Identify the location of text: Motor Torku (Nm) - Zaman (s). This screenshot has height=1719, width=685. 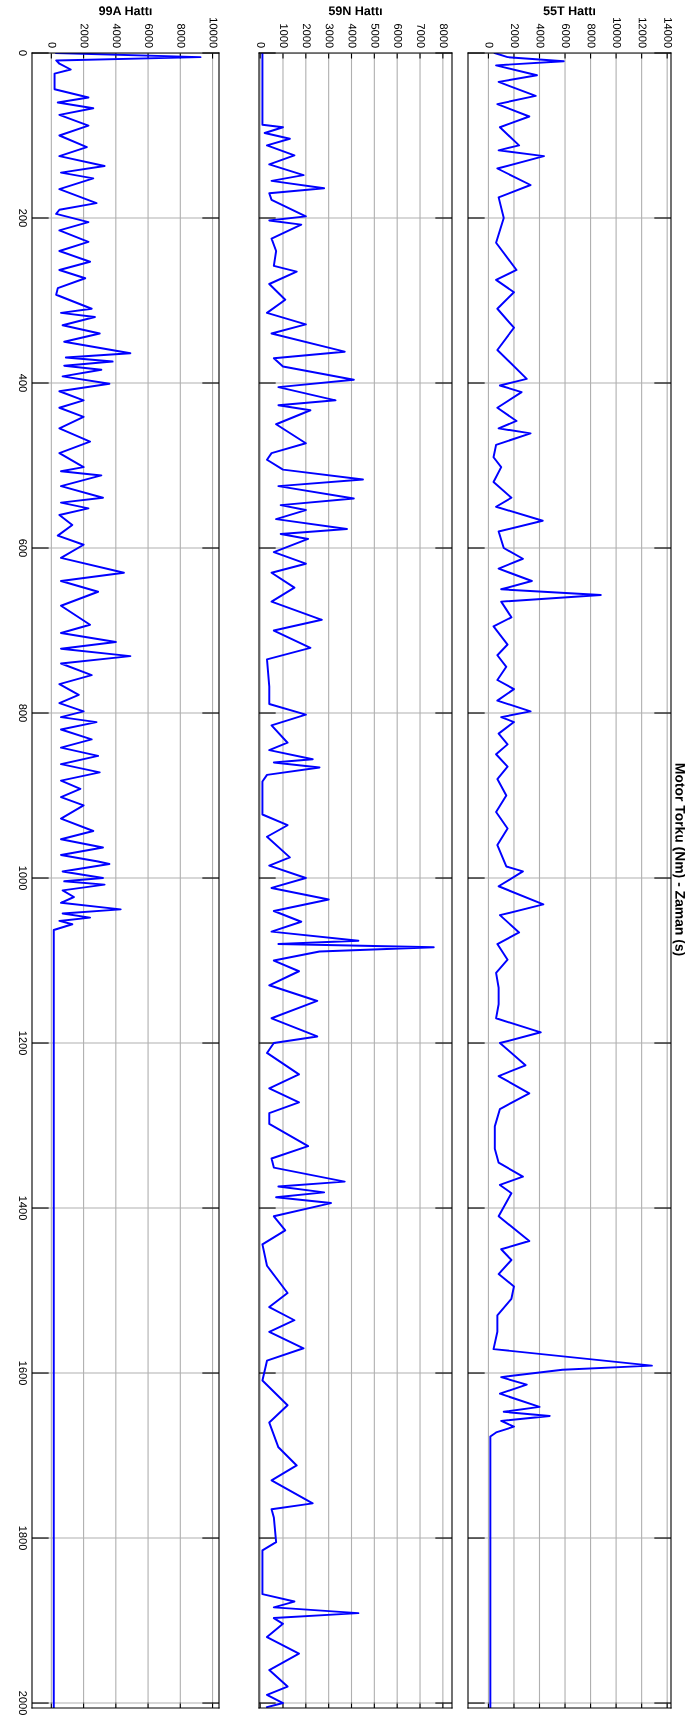
(678, 859).